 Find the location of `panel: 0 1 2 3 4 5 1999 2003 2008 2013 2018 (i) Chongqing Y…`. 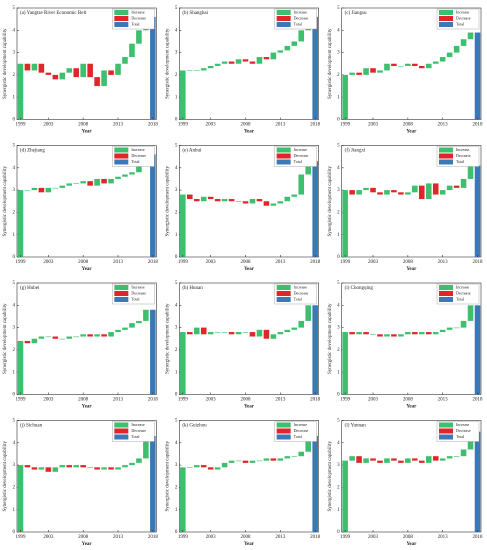

panel: 0 1 2 3 4 5 1999 2003 2008 2013 2018 (i) Chongqing Y… is located at coordinates (405, 345).